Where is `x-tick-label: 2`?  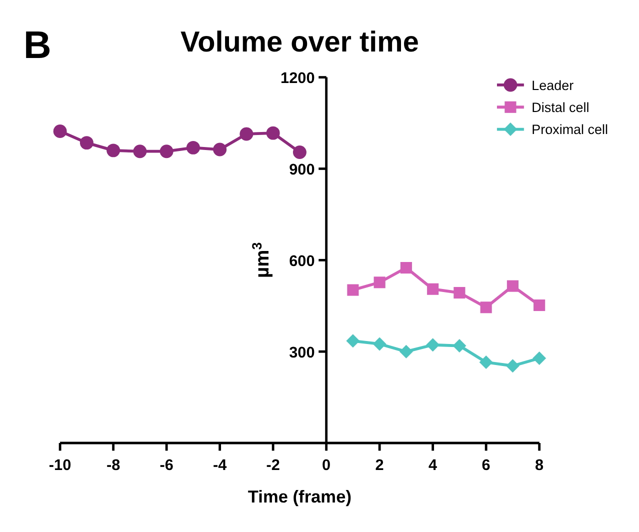 x-tick-label: 2 is located at coordinates (379, 465).